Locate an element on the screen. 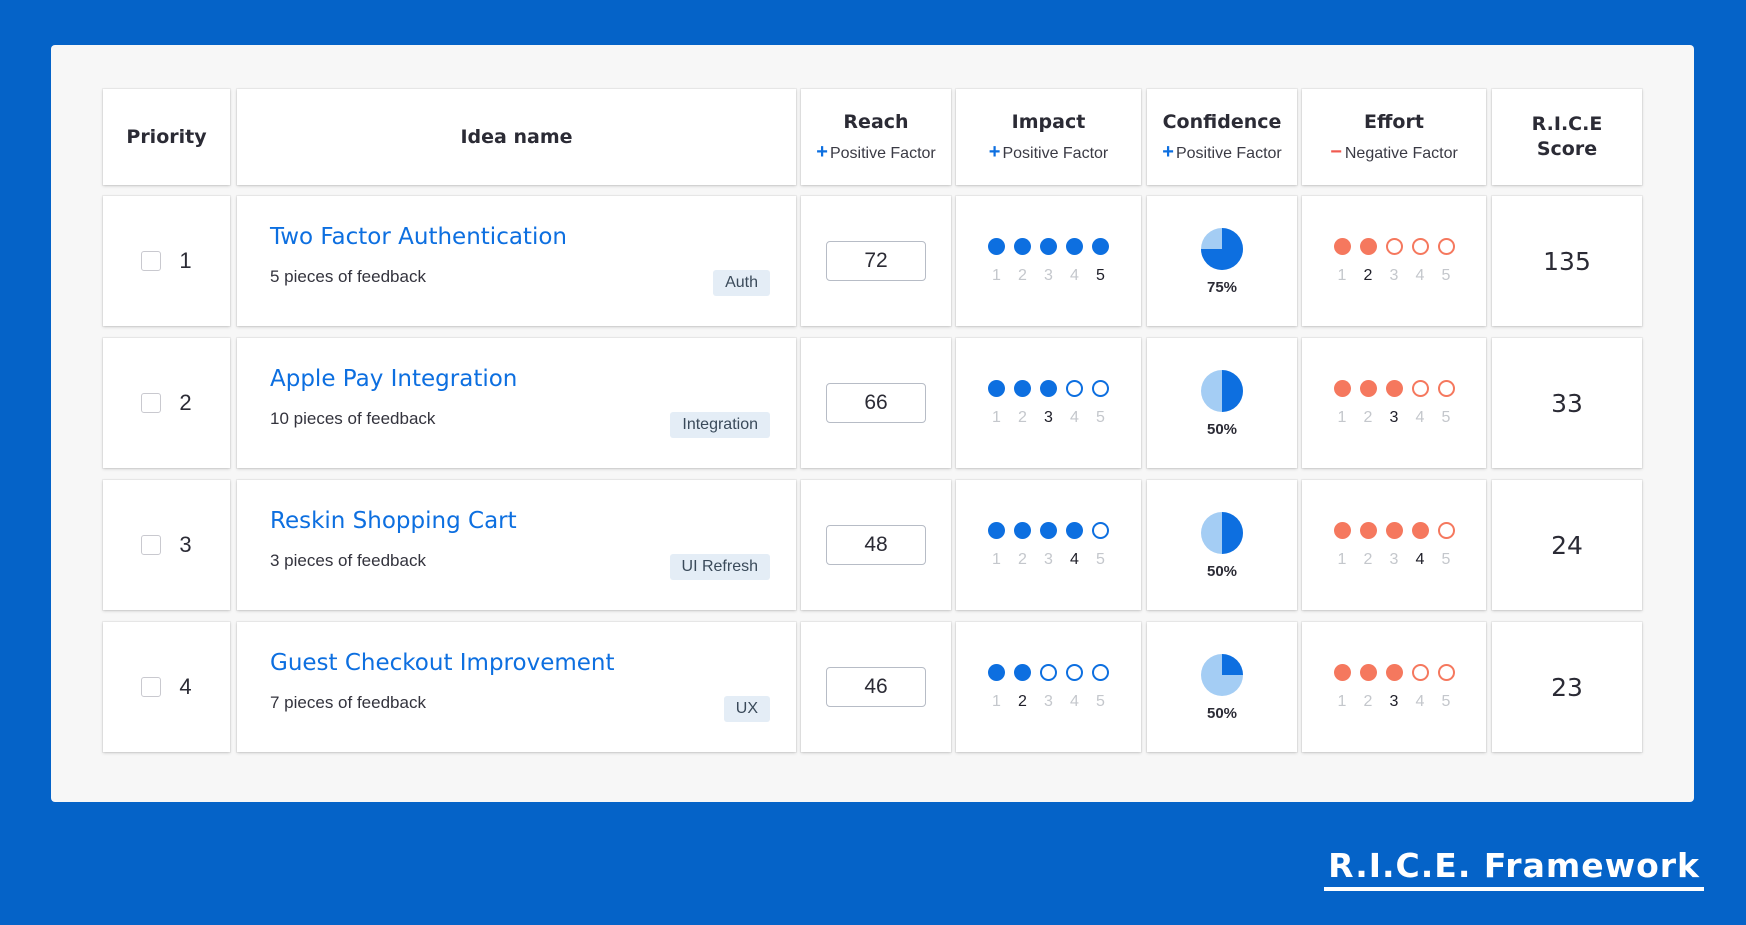 Image resolution: width=1746 pixels, height=925 pixels. idea-title-link: Guest Checkout Improvement is located at coordinates (442, 663).